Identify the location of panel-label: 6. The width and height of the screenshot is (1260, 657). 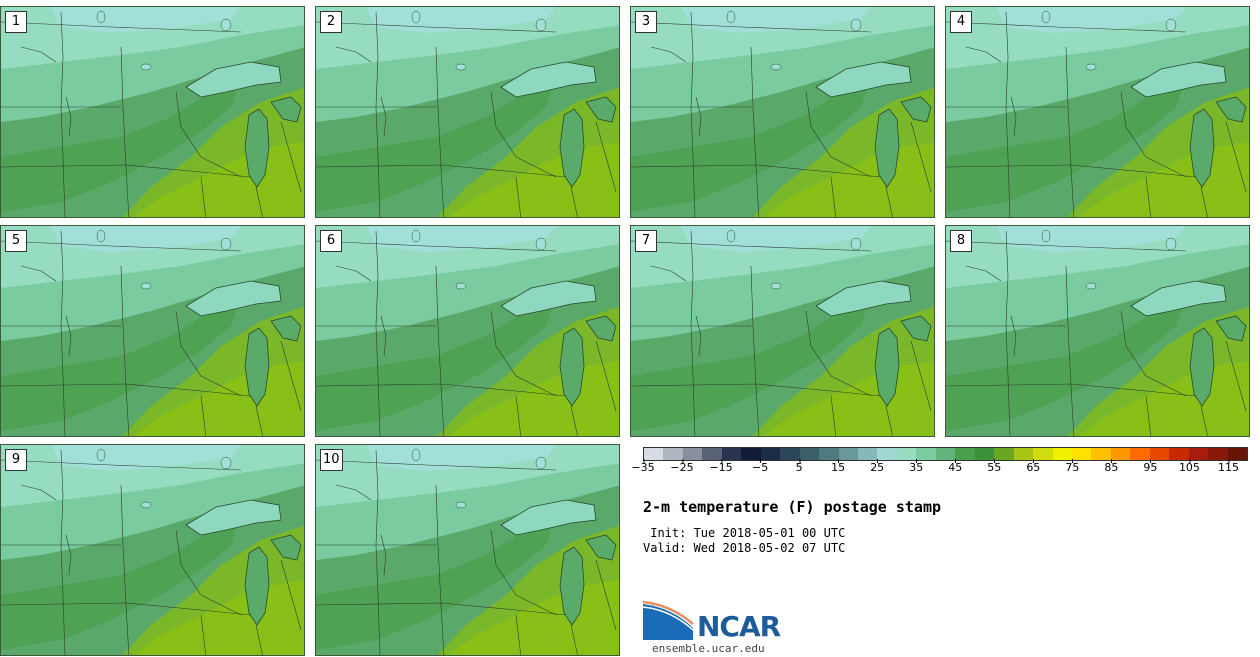
(331, 241).